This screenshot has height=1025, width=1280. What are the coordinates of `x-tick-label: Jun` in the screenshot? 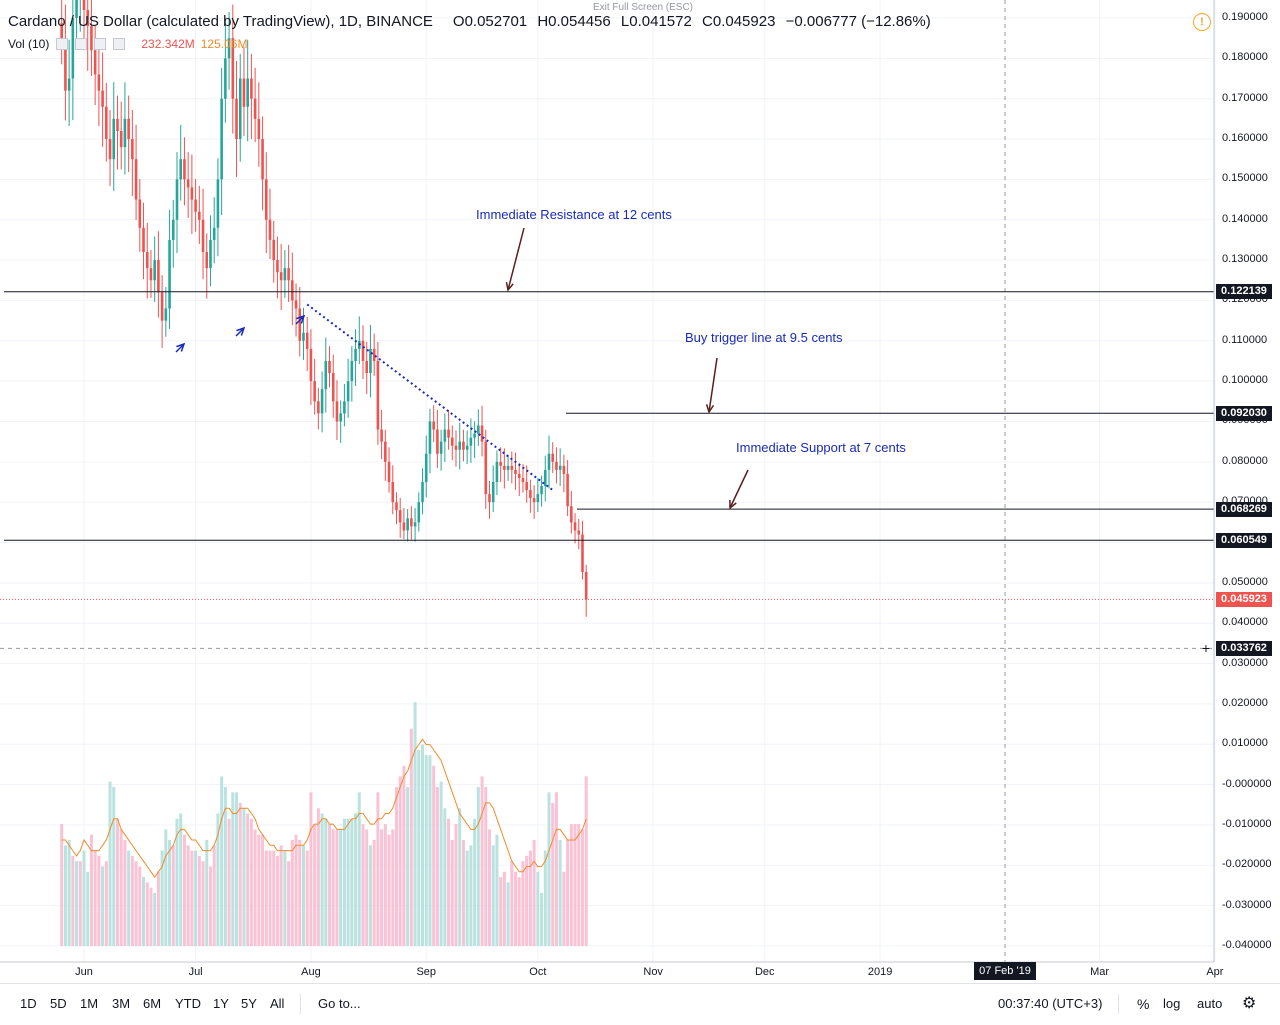 It's located at (84, 972).